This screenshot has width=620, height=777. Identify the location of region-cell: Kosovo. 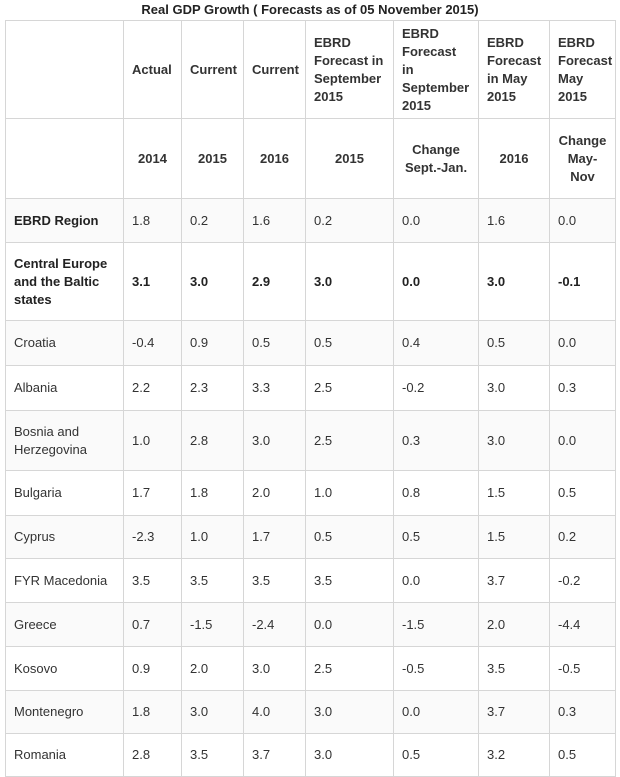
(64, 668).